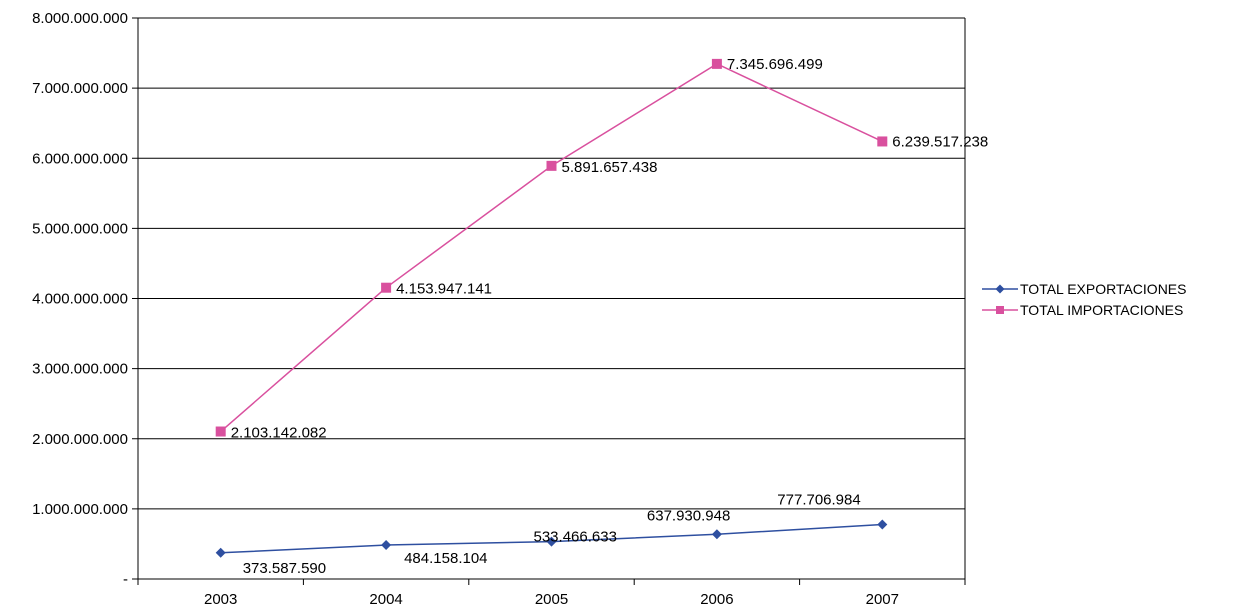 The height and width of the screenshot is (609, 1236). Describe the element at coordinates (80, 509) in the screenshot. I see `y-tick-label: 1.000.000.000` at that location.